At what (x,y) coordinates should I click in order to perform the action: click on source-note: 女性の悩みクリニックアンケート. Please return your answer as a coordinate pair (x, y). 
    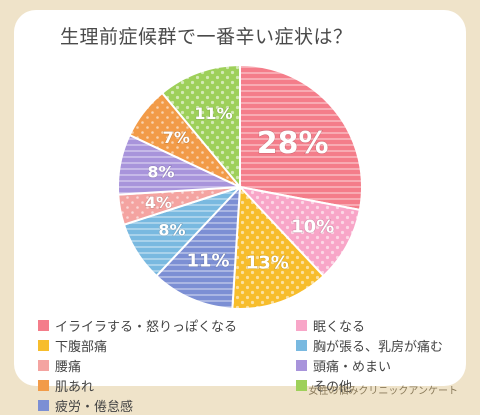
    Looking at the image, I should click on (383, 391).